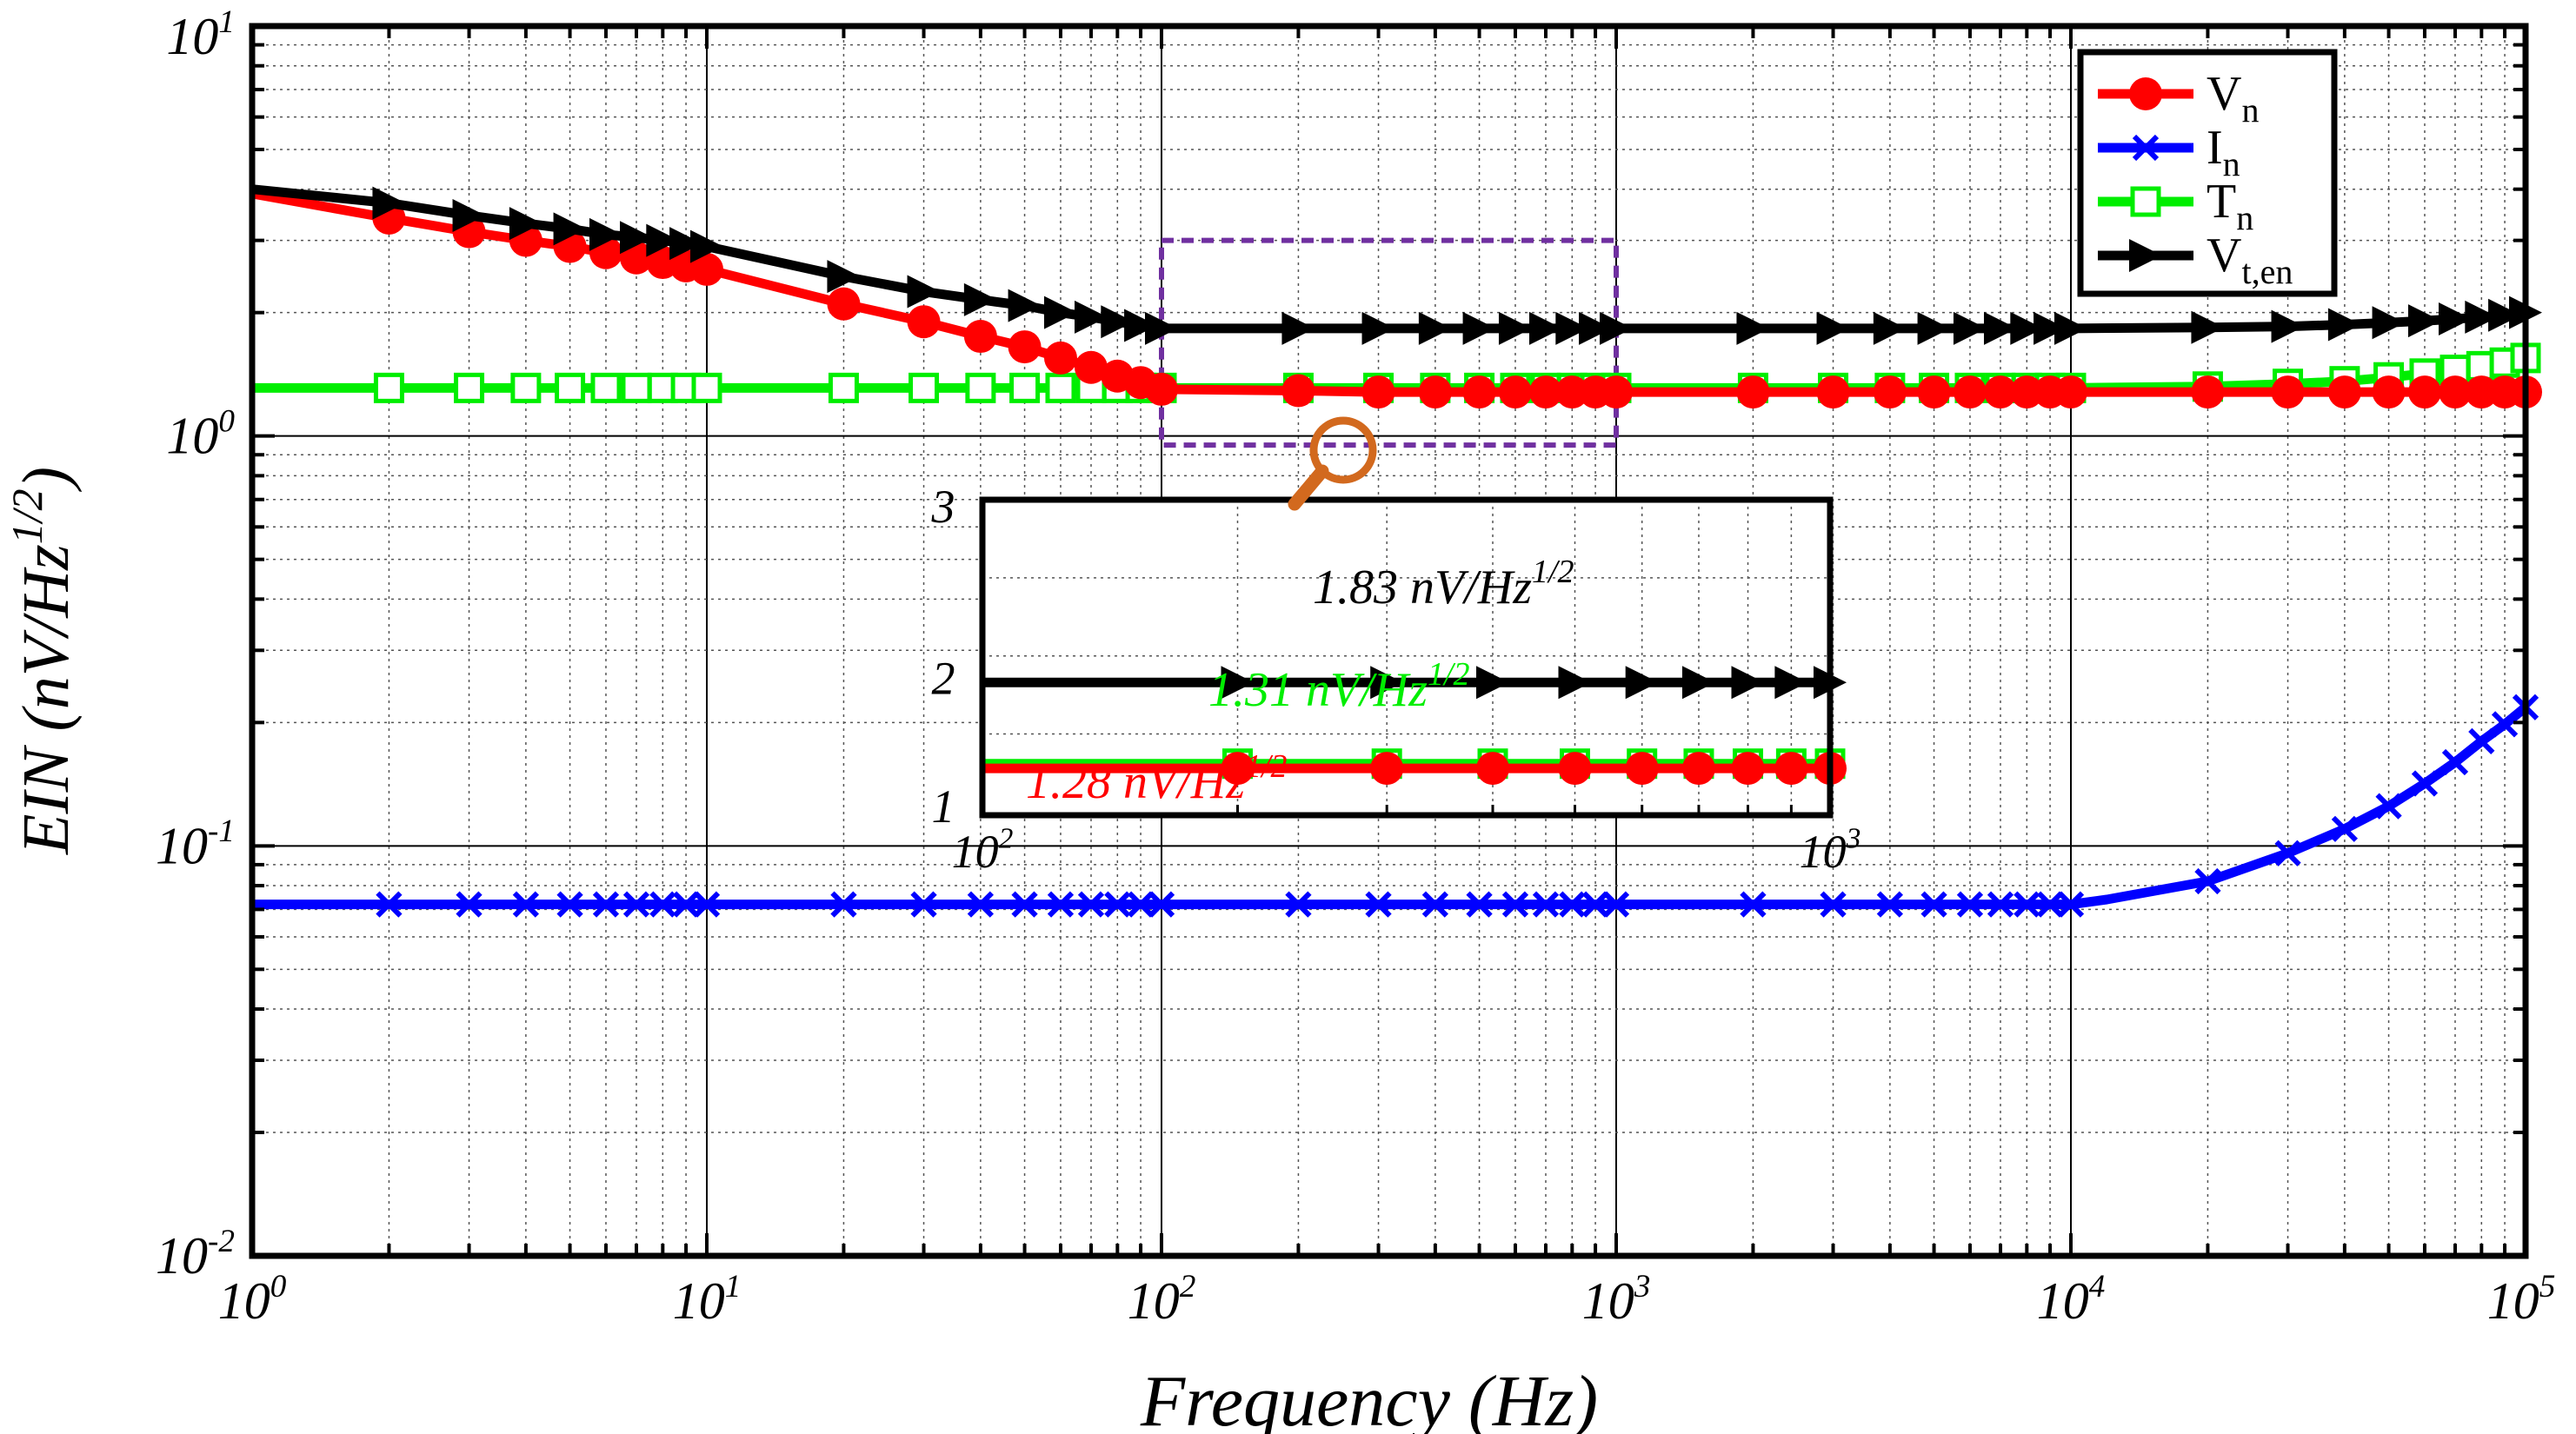  I want to click on annotation-vten: 1.83 nV/Hz1/2, so click(1443, 584).